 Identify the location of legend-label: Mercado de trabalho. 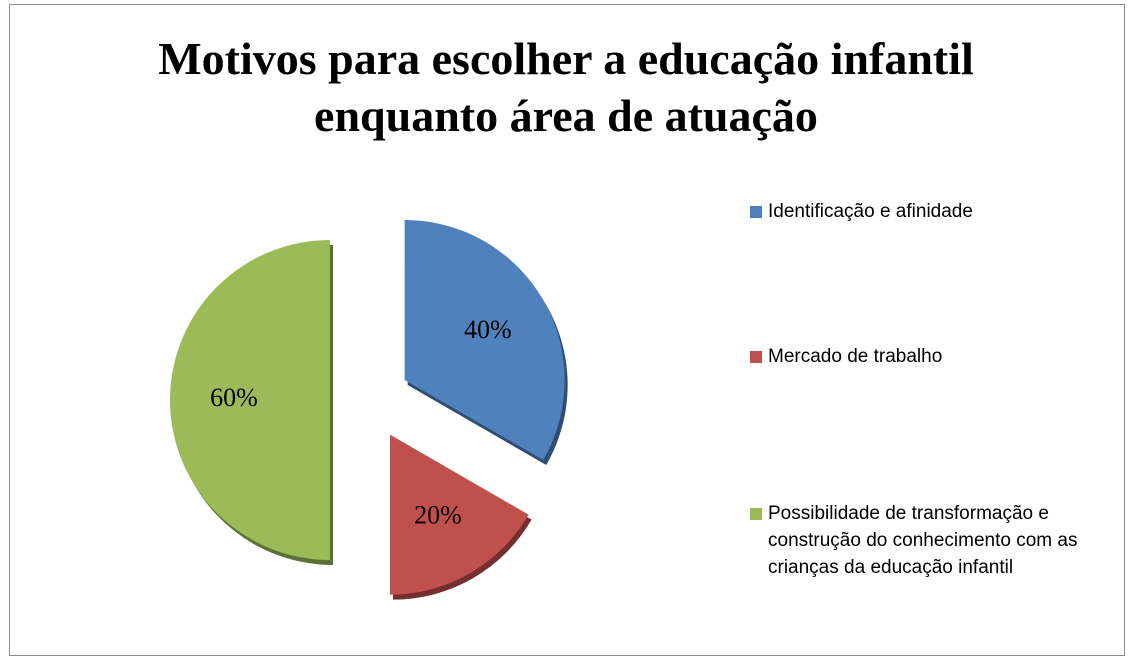
(855, 356).